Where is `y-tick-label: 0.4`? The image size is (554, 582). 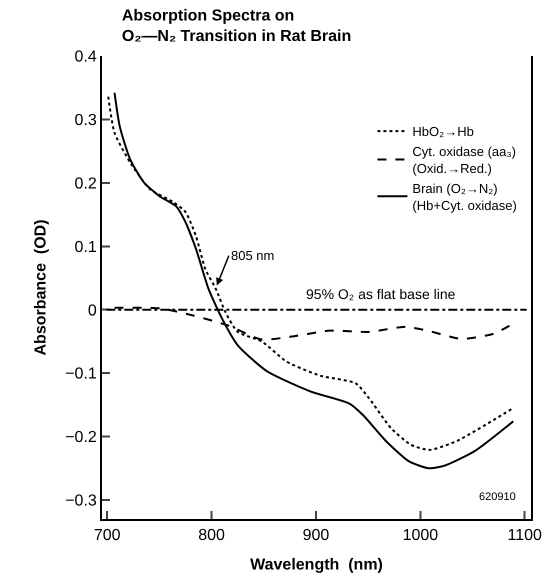 y-tick-label: 0.4 is located at coordinates (85, 57).